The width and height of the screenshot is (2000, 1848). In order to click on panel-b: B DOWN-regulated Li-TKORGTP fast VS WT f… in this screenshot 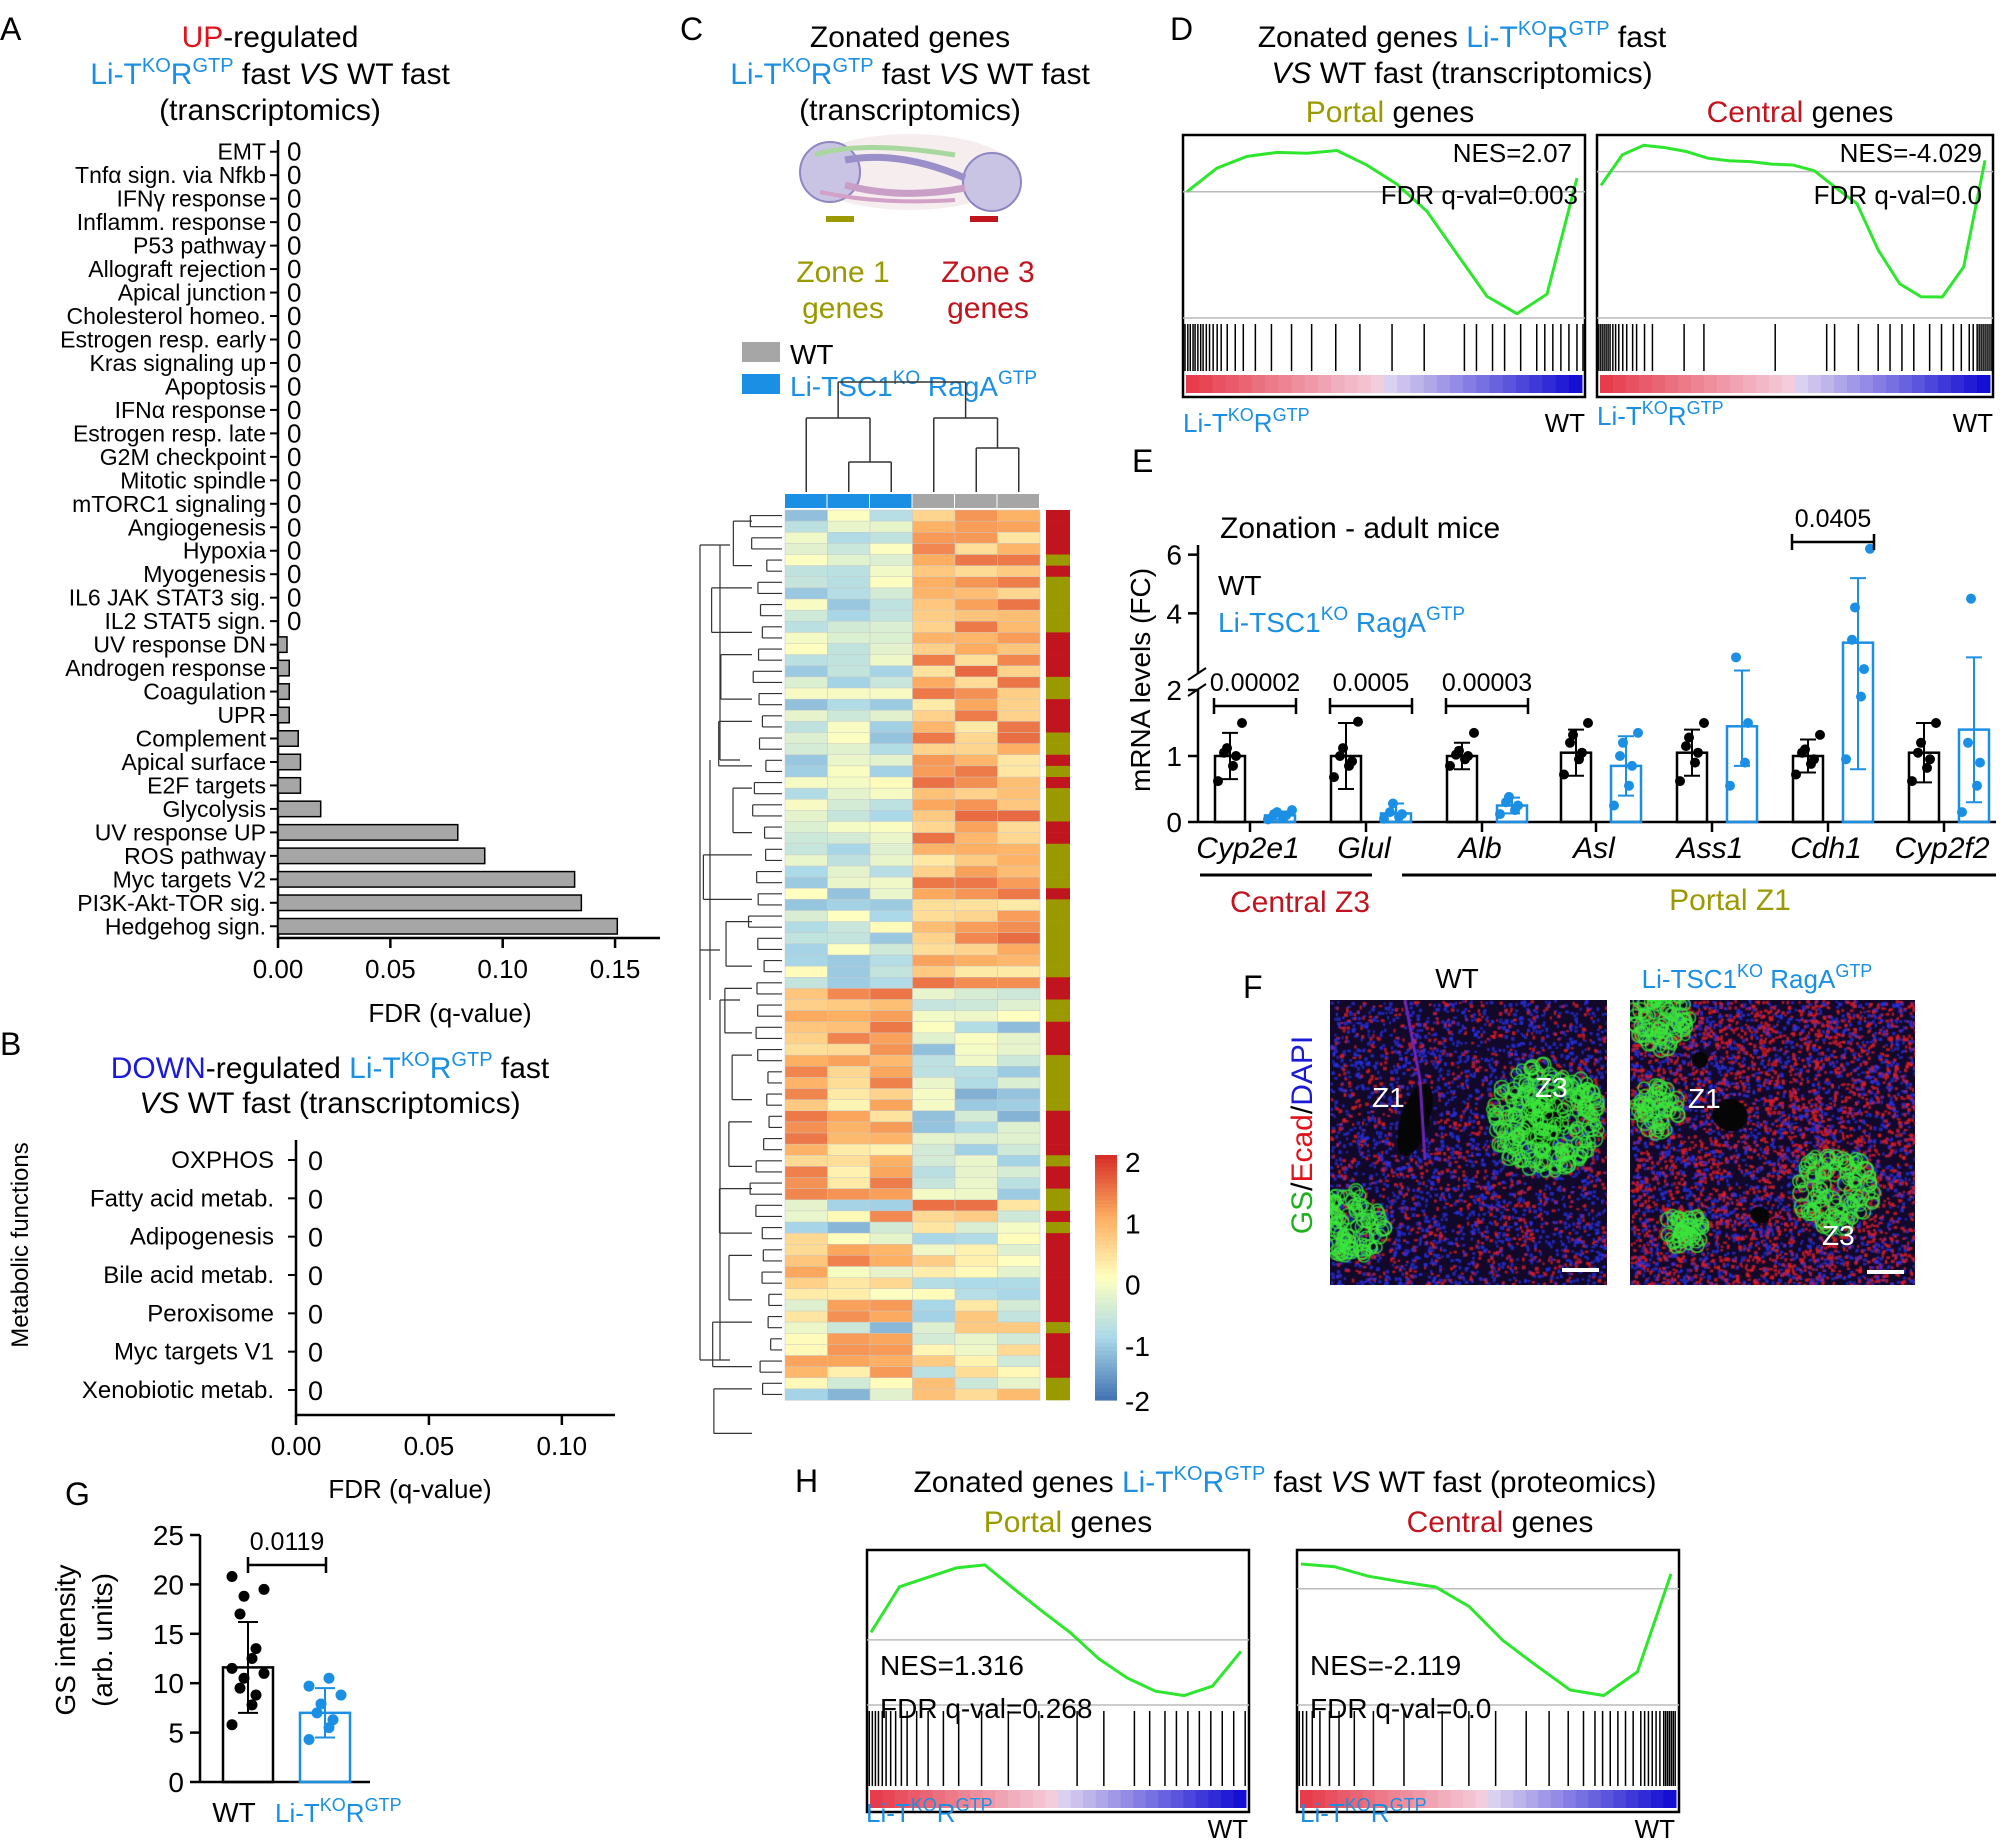, I will do `click(307, 1265)`.